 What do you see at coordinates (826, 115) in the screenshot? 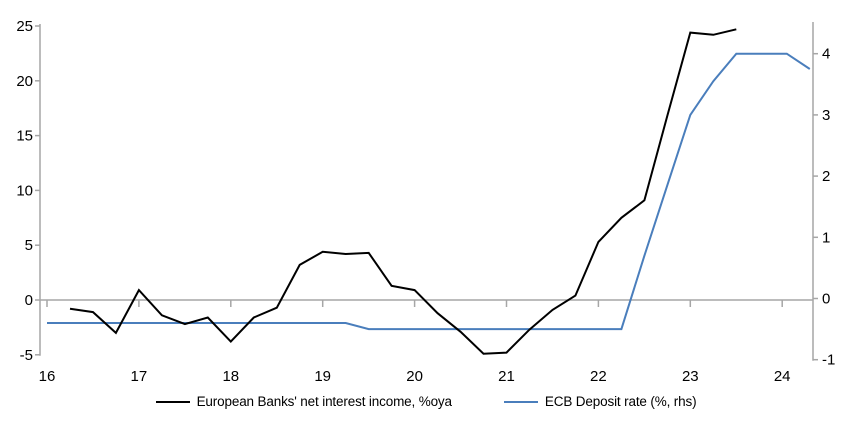
I see `right-axis-tick-label: 3` at bounding box center [826, 115].